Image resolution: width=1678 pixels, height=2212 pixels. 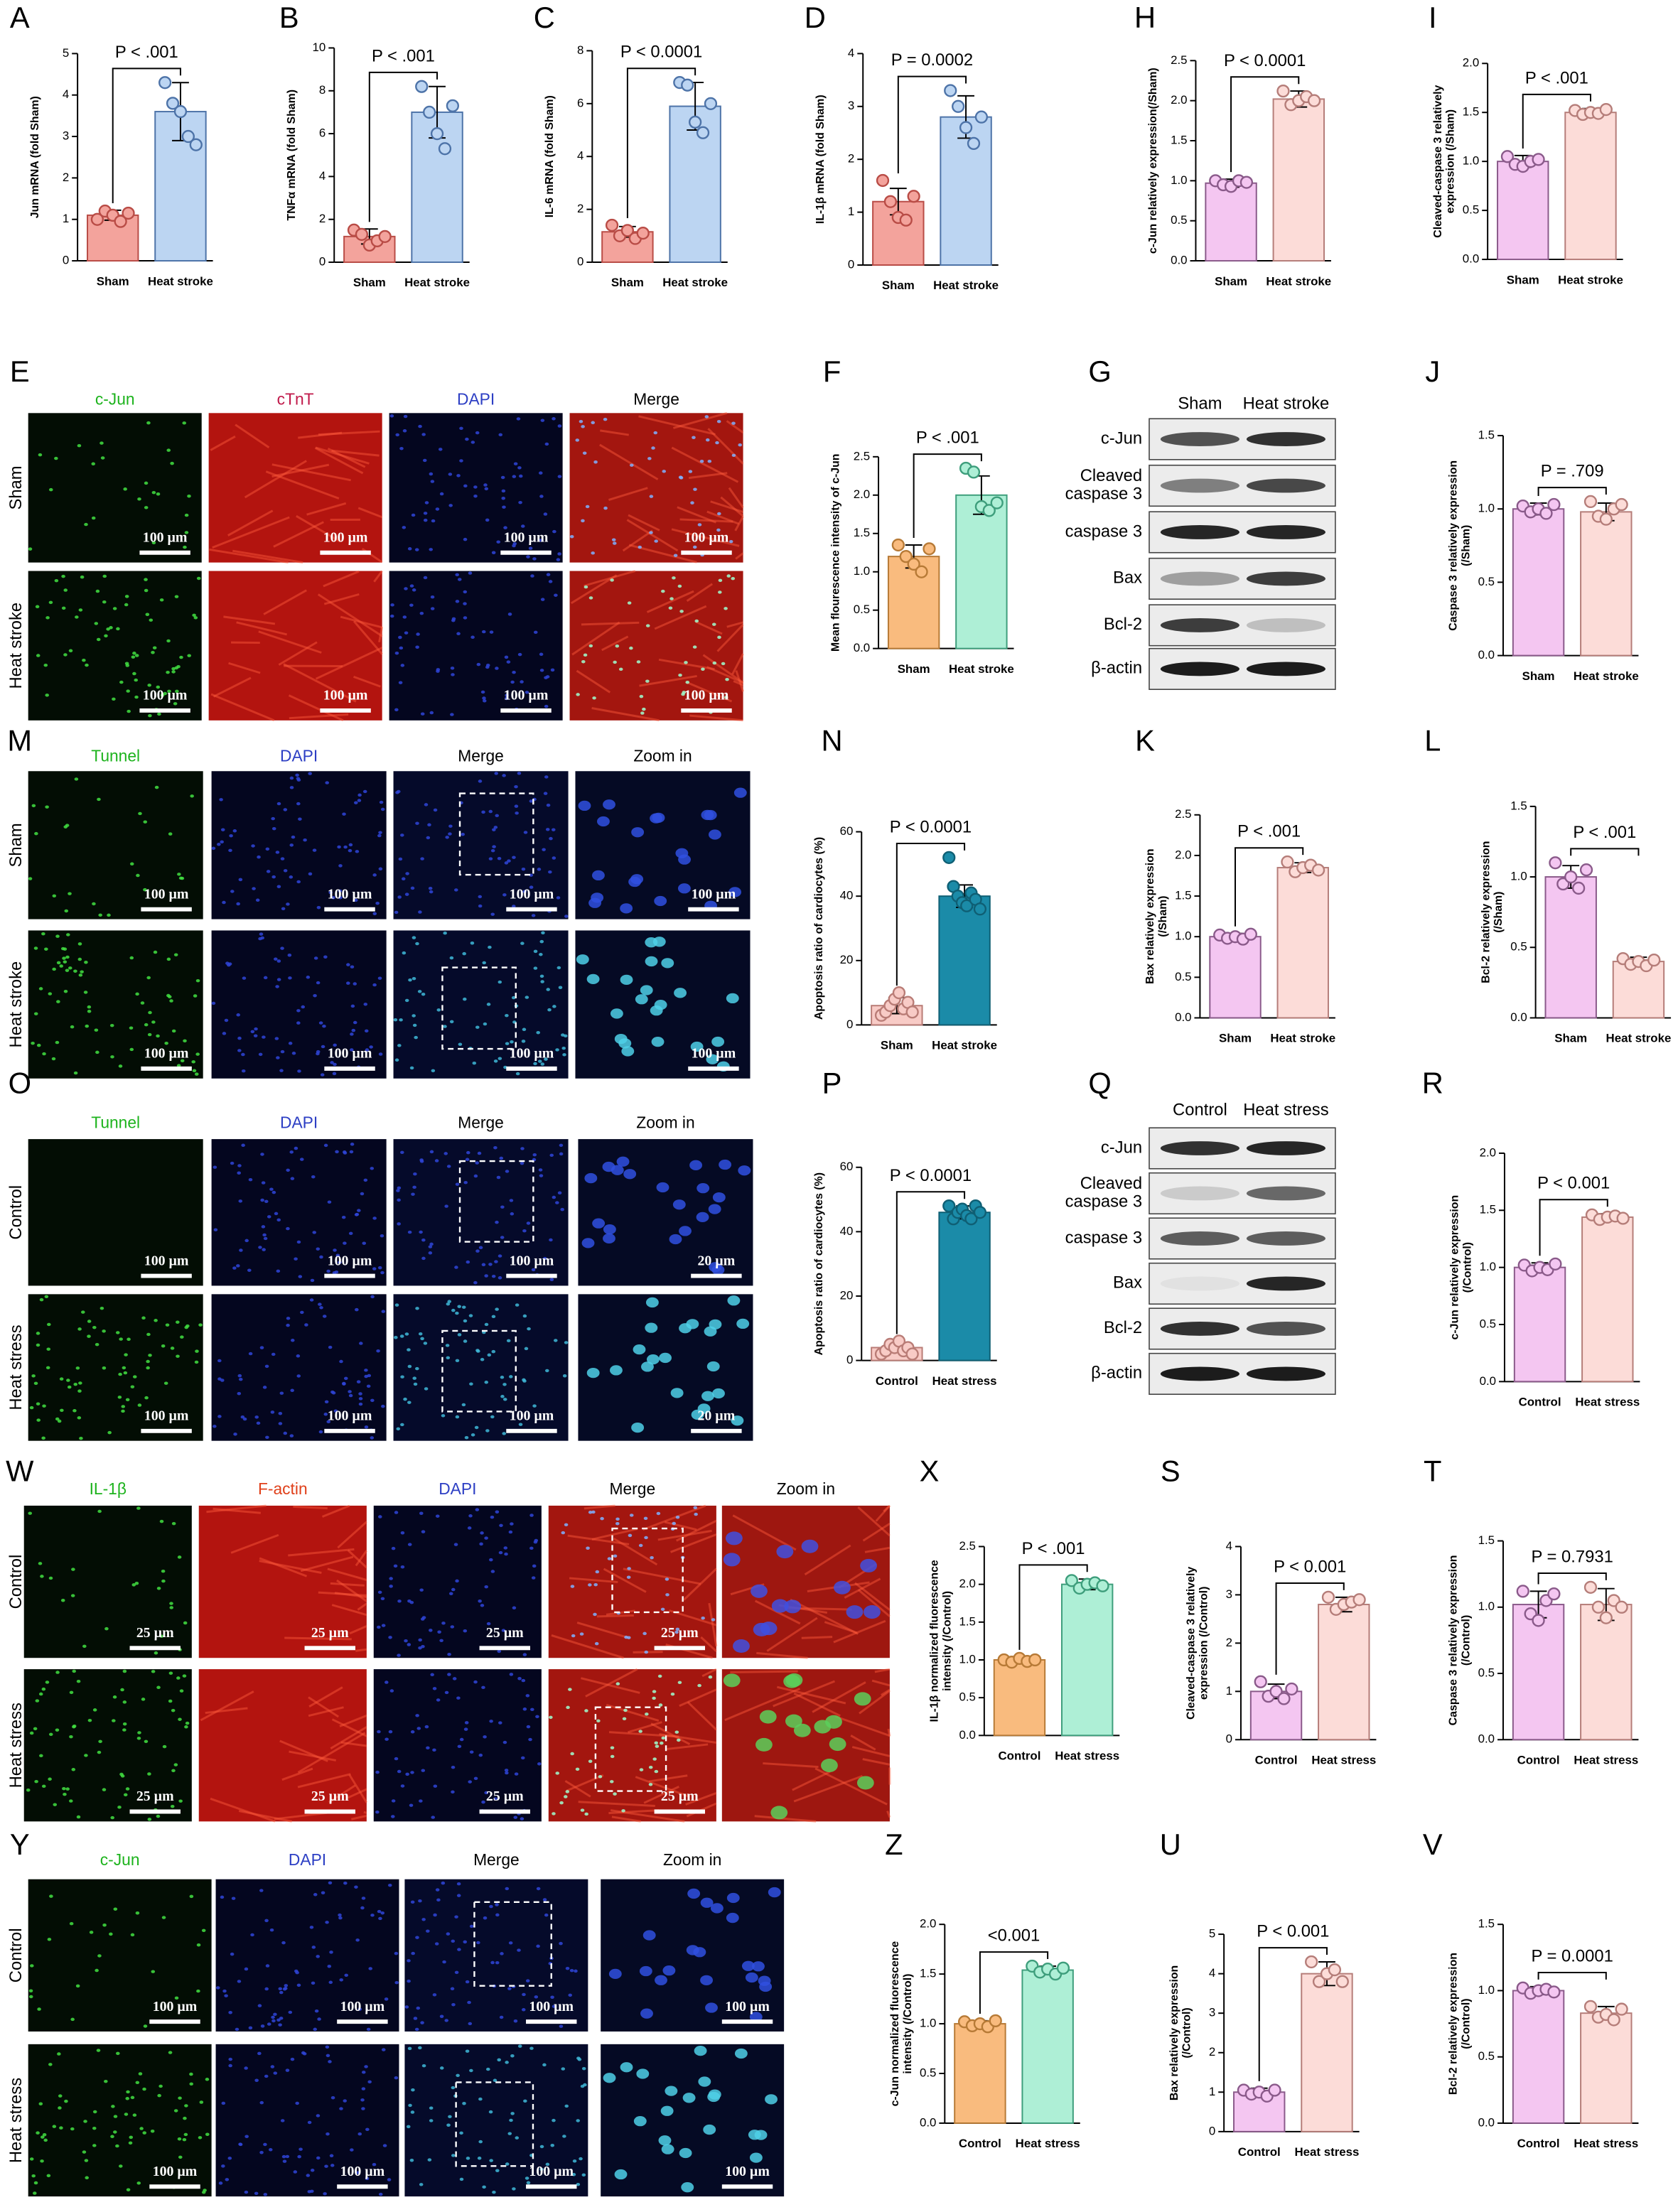 I want to click on y-tick-label: 1.0, so click(x=967, y=1659).